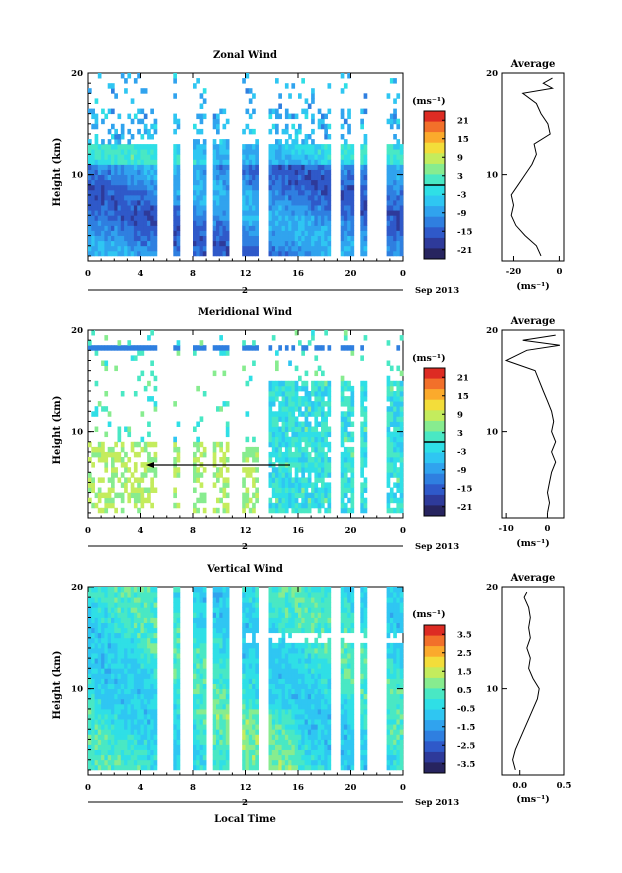 The height and width of the screenshot is (873, 622). What do you see at coordinates (533, 286) in the screenshot?
I see `profile-xlabel: (ms⁻¹)` at bounding box center [533, 286].